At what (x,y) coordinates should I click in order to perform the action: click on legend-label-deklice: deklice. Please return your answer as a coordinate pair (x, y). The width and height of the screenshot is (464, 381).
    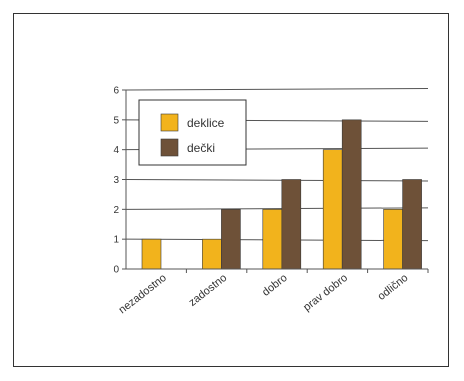
    Looking at the image, I should click on (206, 123).